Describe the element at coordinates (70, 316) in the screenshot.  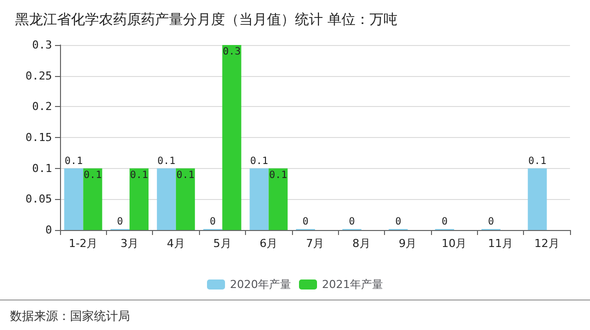
I see `source-note: 数据来源：国家统计局` at that location.